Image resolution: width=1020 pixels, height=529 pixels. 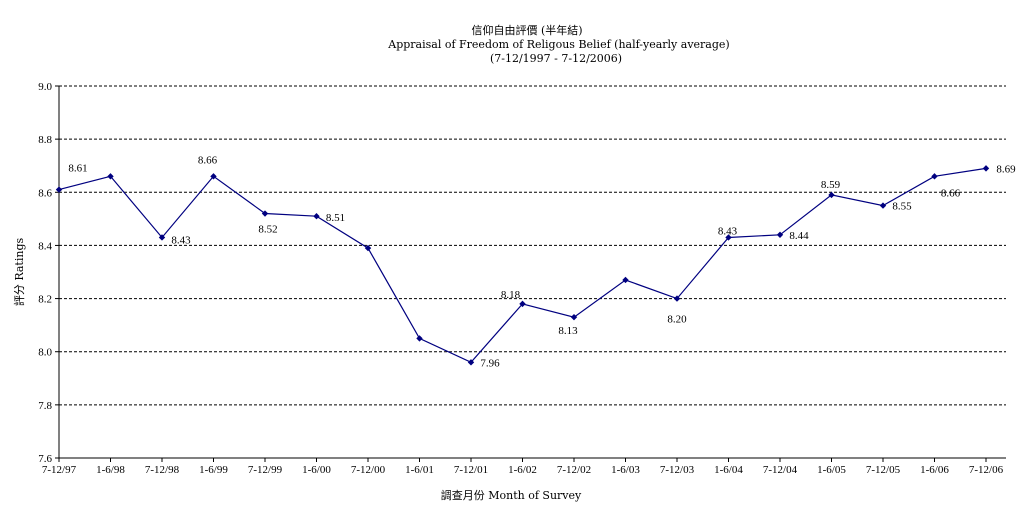 What do you see at coordinates (45, 246) in the screenshot?
I see `y-tick-label: 8.4` at bounding box center [45, 246].